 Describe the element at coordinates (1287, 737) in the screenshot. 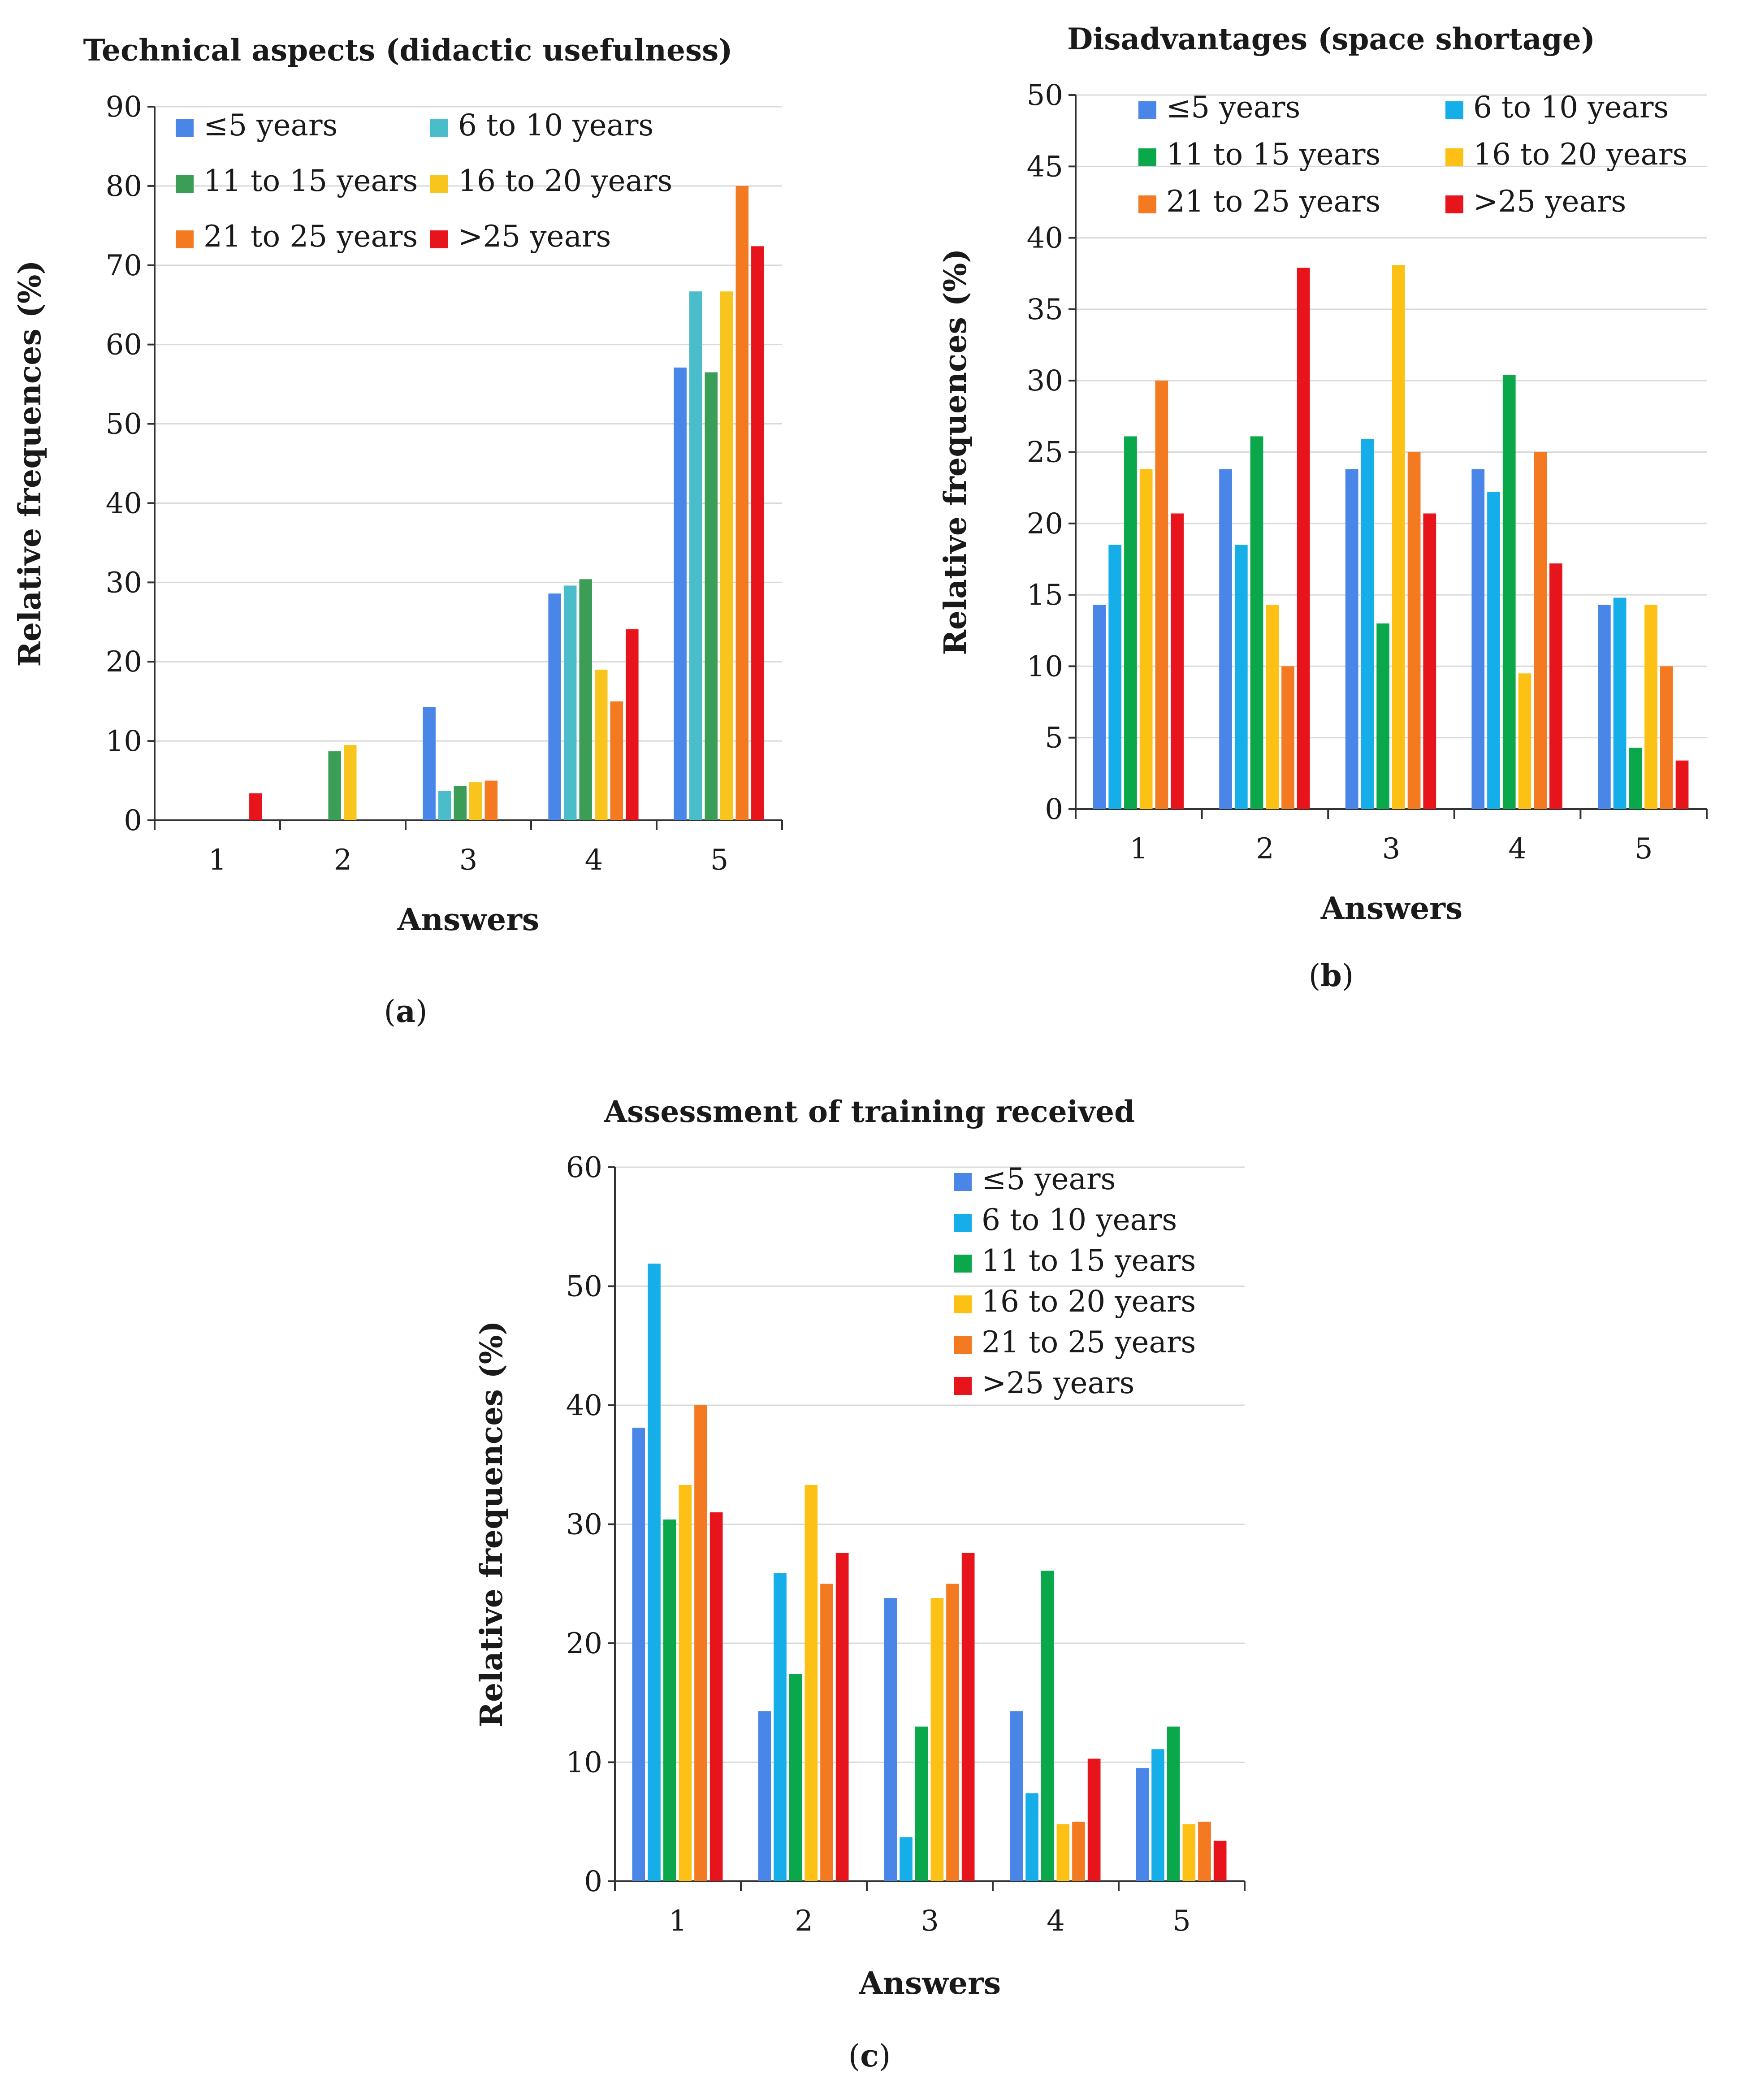

I see `bar-b-cat2-s5` at that location.